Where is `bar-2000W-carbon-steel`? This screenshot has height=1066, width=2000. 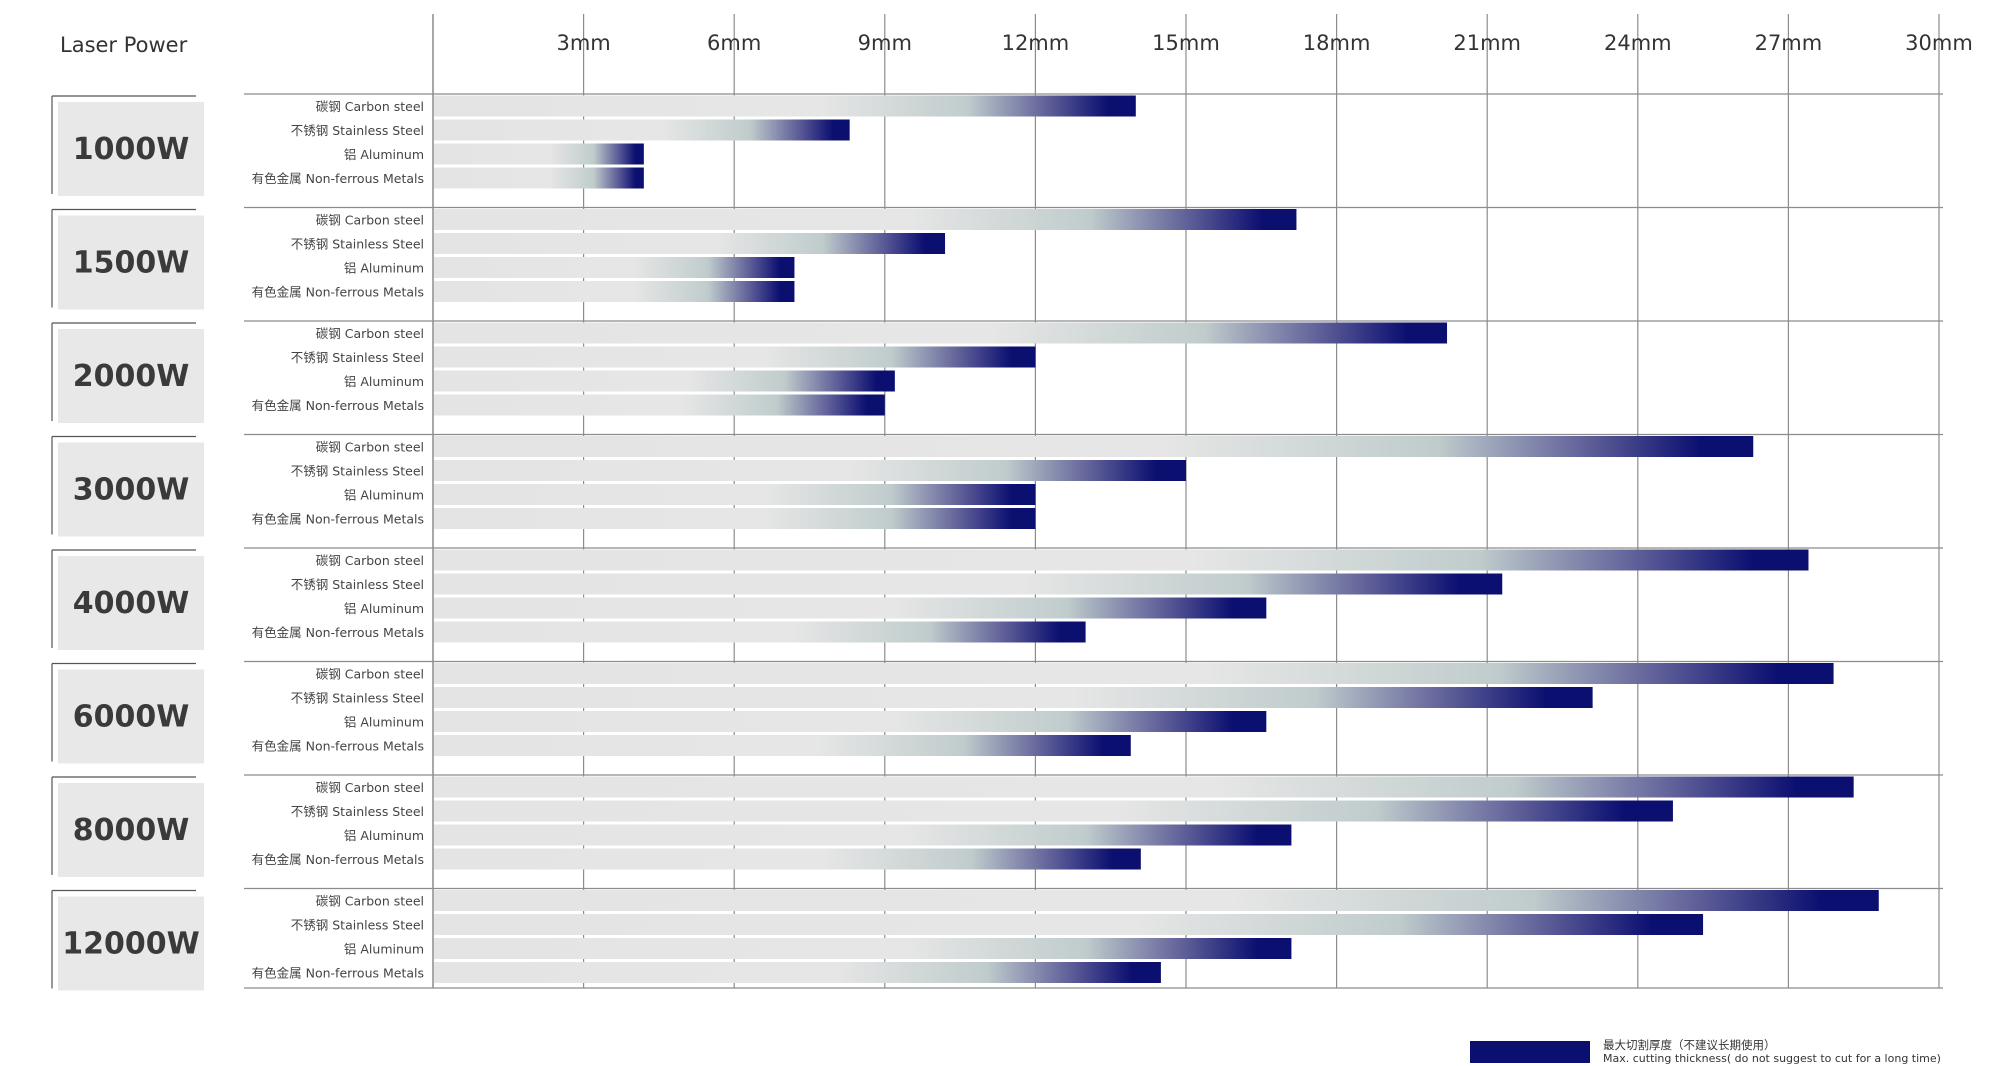
bar-2000W-carbon-steel is located at coordinates (941, 333).